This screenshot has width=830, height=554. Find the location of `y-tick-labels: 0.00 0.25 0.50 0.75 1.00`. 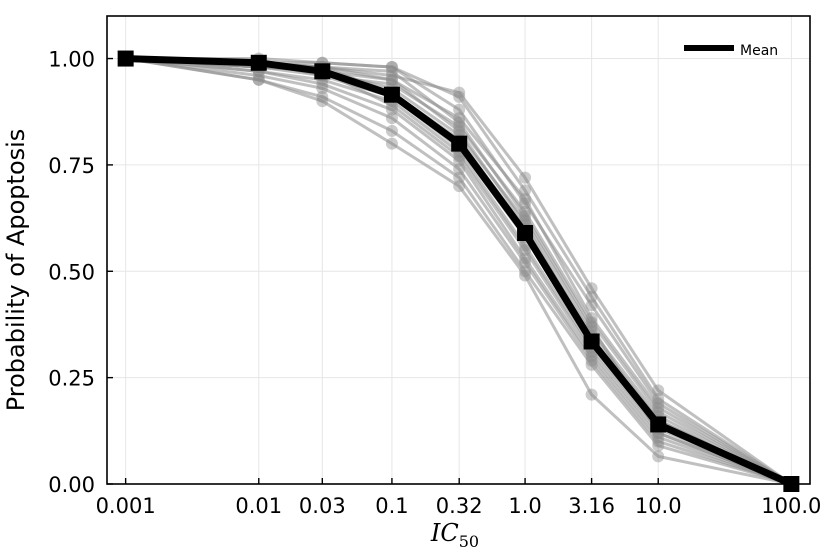

y-tick-labels: 0.00 0.25 0.50 0.75 1.00 is located at coordinates (71, 272).